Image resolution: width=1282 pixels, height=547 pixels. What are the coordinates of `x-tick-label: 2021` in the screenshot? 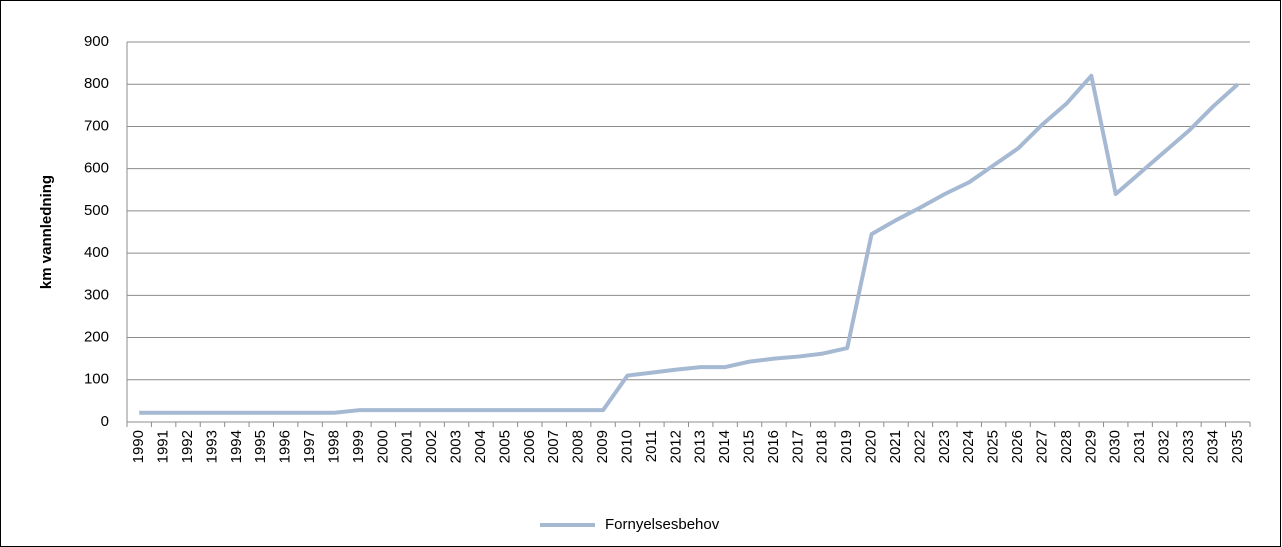 It's located at (895, 446).